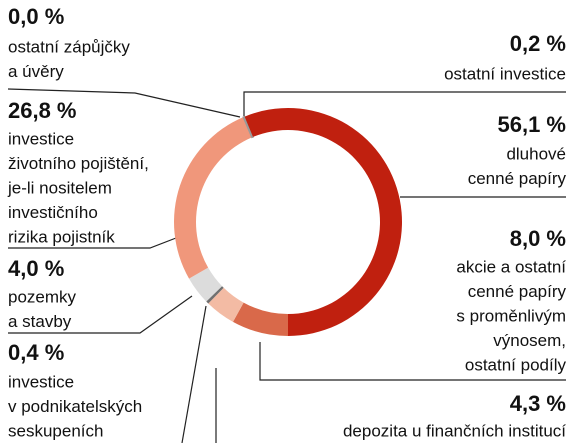 The height and width of the screenshot is (443, 572). Describe the element at coordinates (529, 340) in the screenshot. I see `category-label: výnosem,` at that location.